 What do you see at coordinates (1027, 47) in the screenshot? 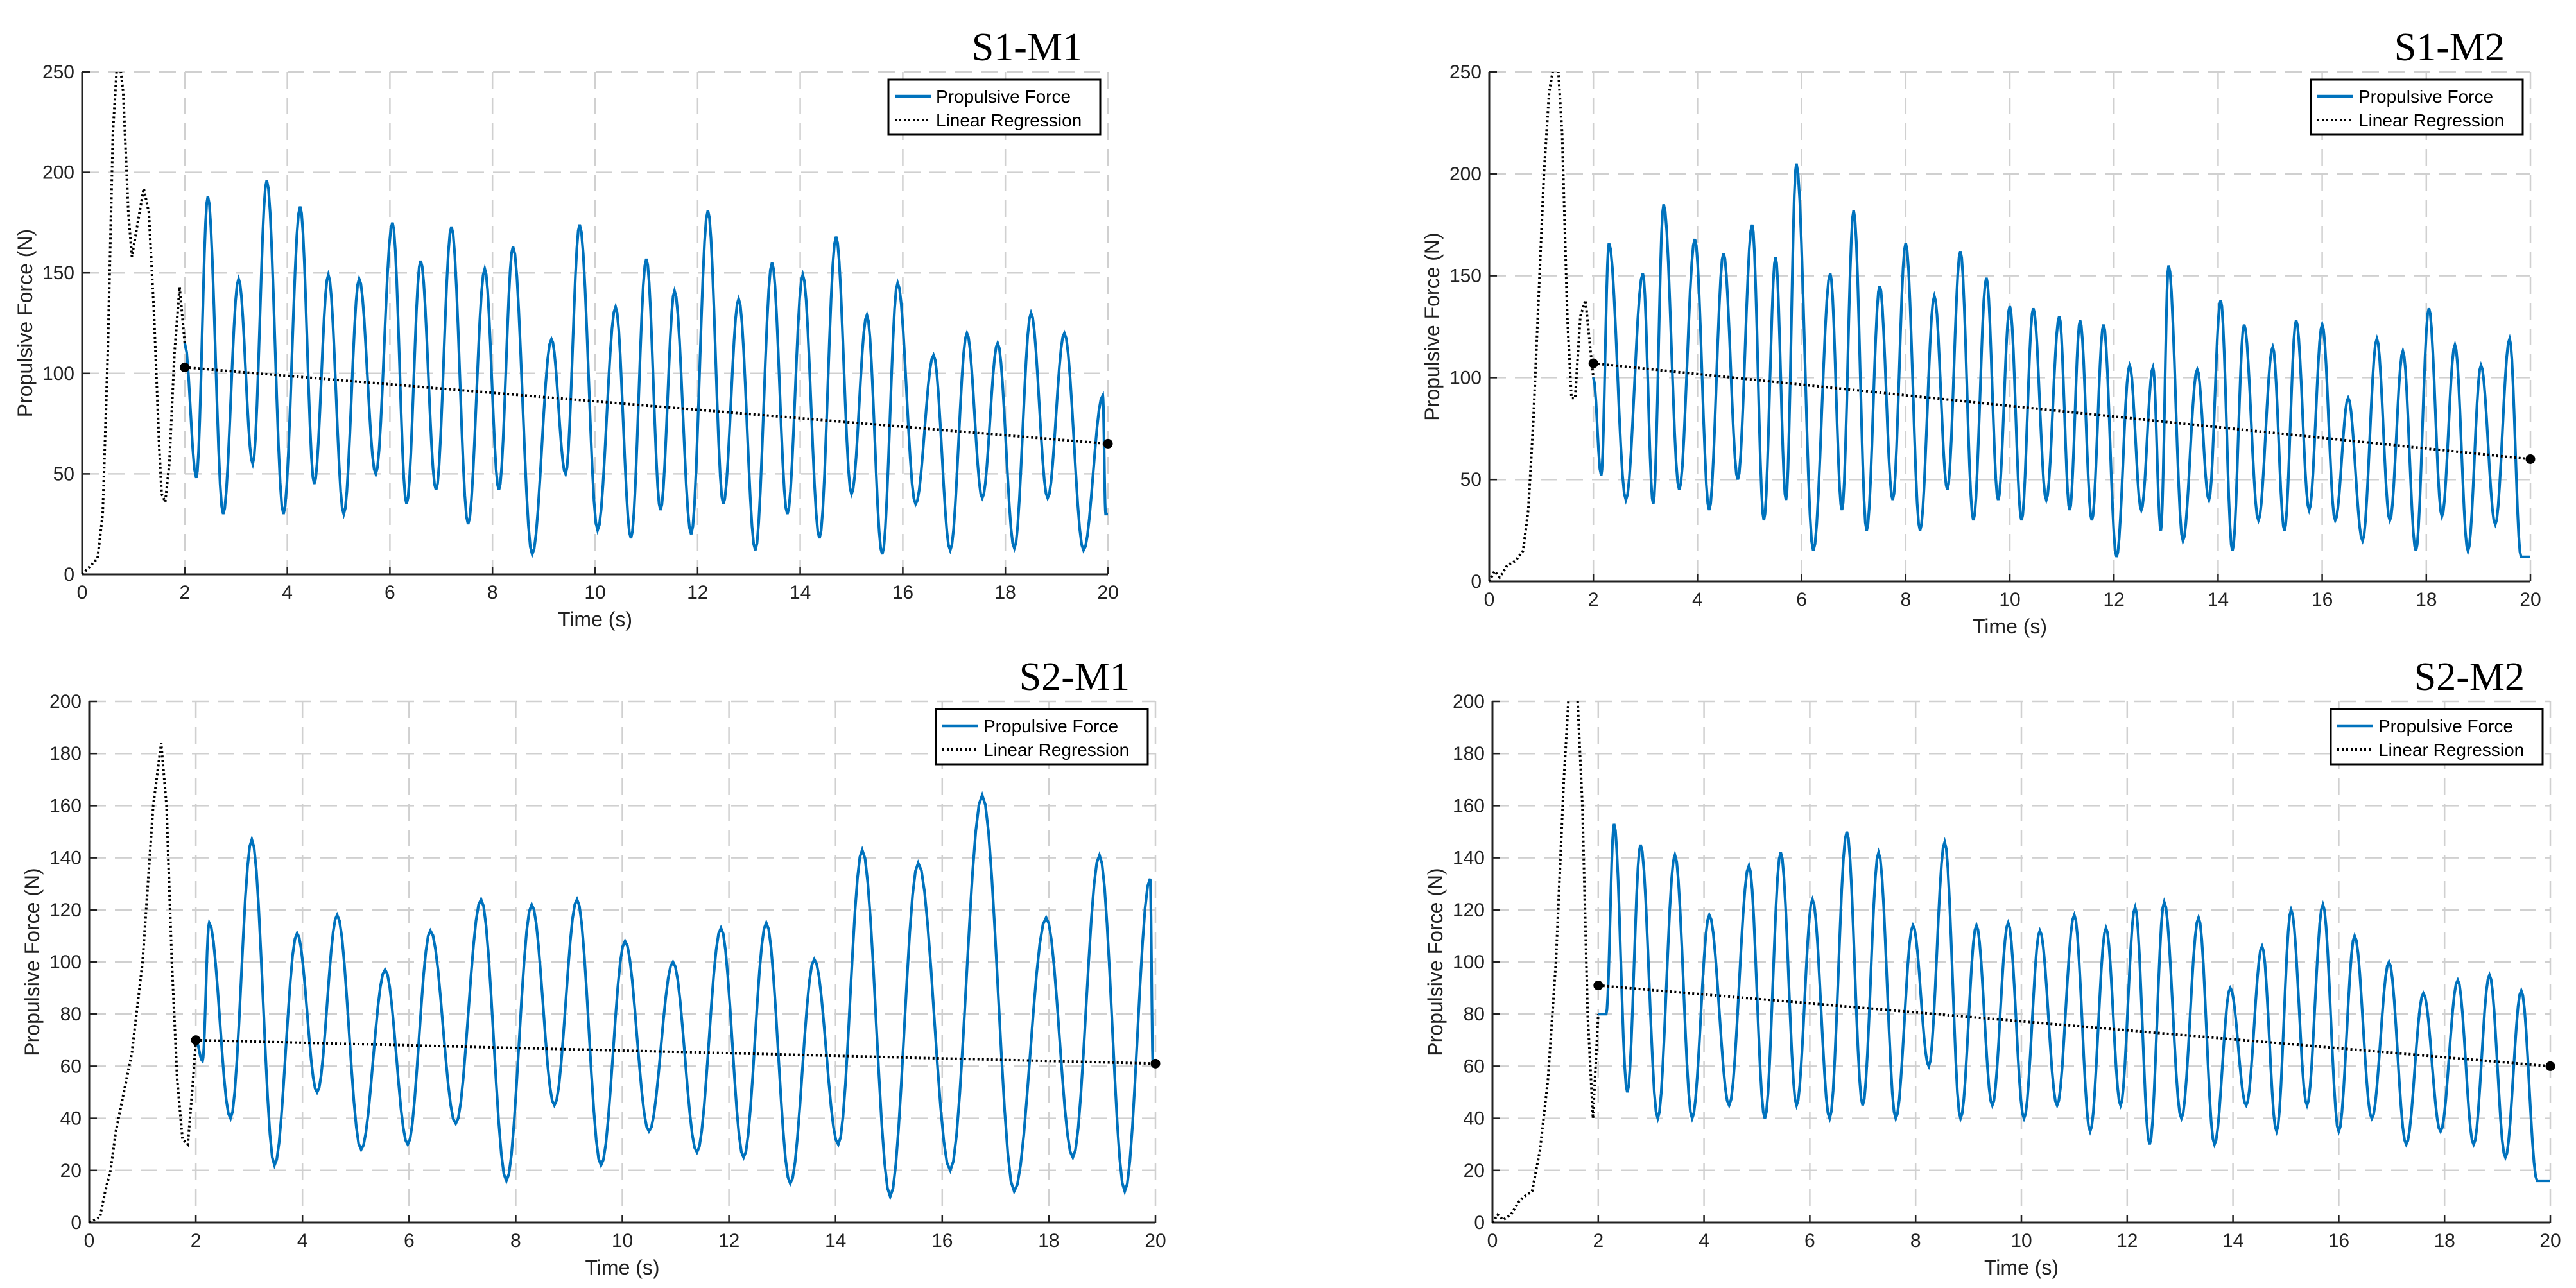
I see `chart-title: S1-M1` at bounding box center [1027, 47].